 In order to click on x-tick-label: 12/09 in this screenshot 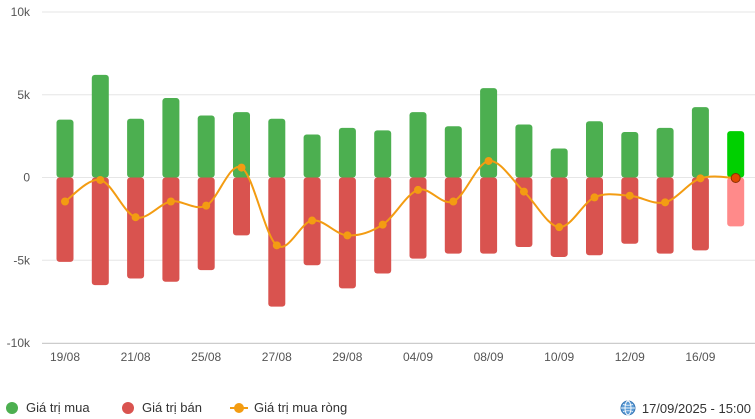, I will do `click(630, 357)`.